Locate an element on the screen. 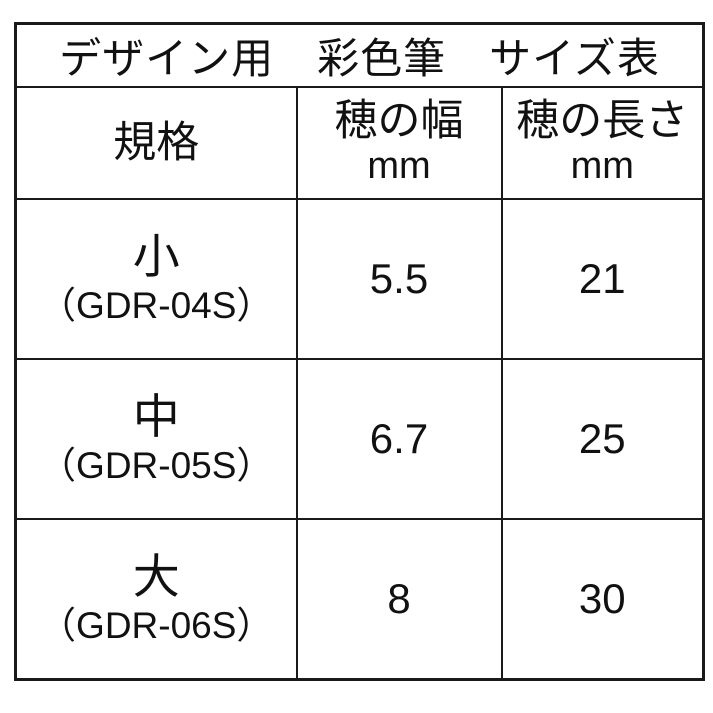 The height and width of the screenshot is (713, 713). table-title-row: デザイン用 彩色筆 サイズ表 is located at coordinates (359, 55).